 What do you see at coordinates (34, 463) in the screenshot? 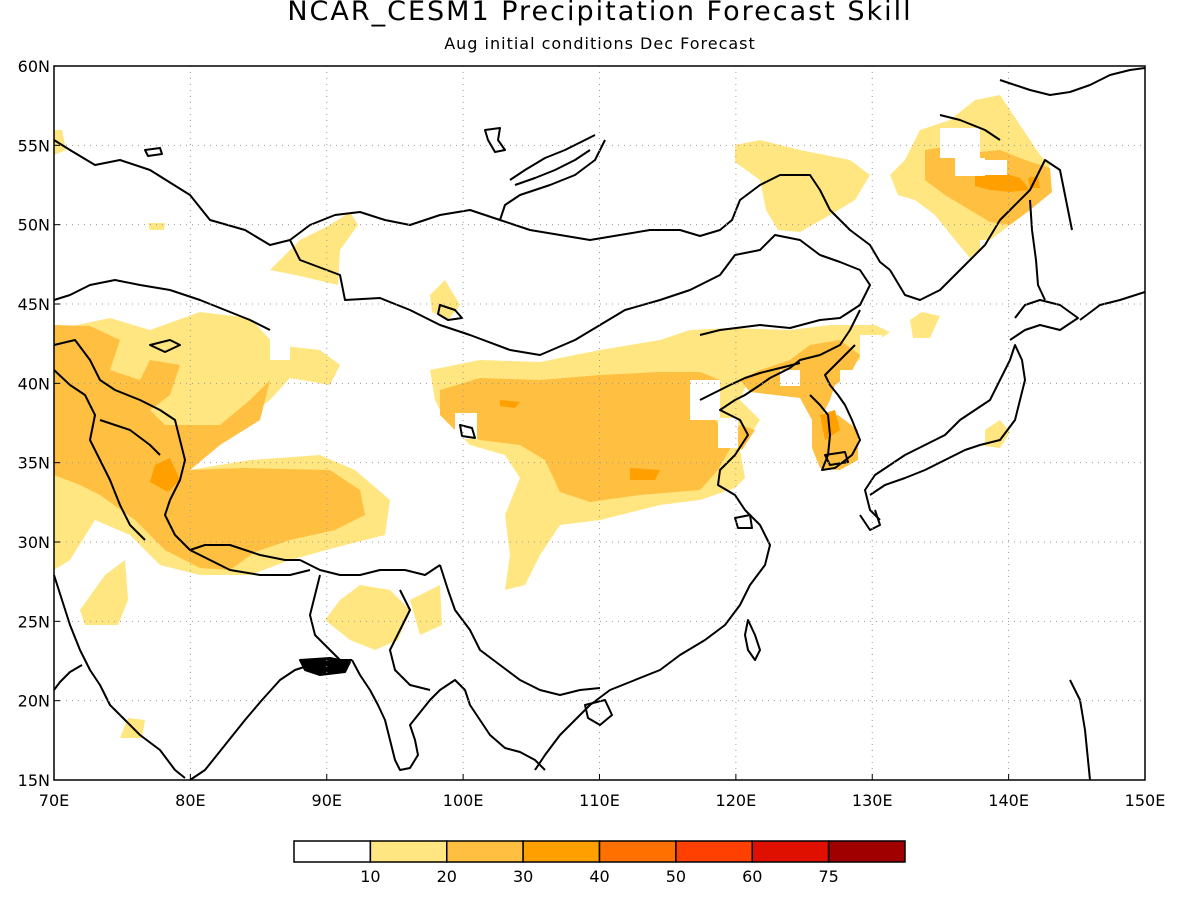
I see `lat-tick-label: 35N` at bounding box center [34, 463].